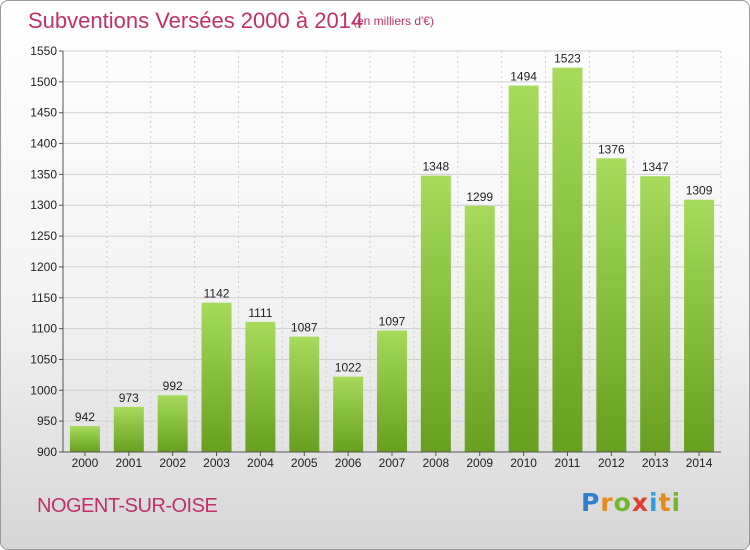 This screenshot has width=750, height=550. What do you see at coordinates (43, 82) in the screenshot?
I see `y-tick-label: 1500` at bounding box center [43, 82].